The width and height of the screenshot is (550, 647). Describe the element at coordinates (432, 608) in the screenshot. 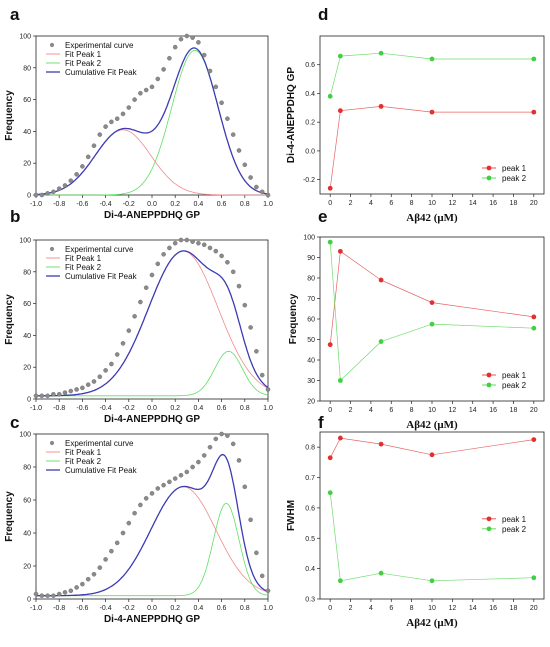

I see `x-tick-label: 10` at that location.